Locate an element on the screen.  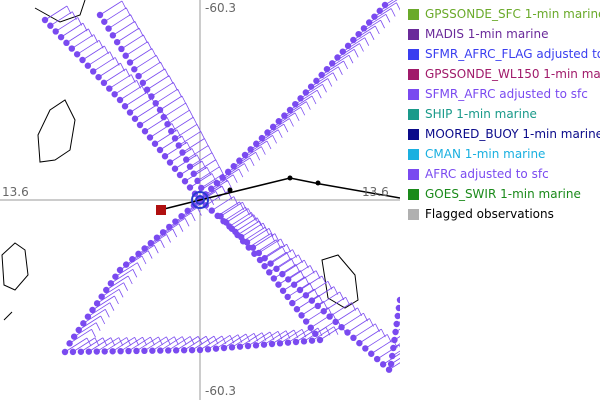
legend-label: SFMR_AFRC adjusted to sfc is located at coordinates (506, 94).